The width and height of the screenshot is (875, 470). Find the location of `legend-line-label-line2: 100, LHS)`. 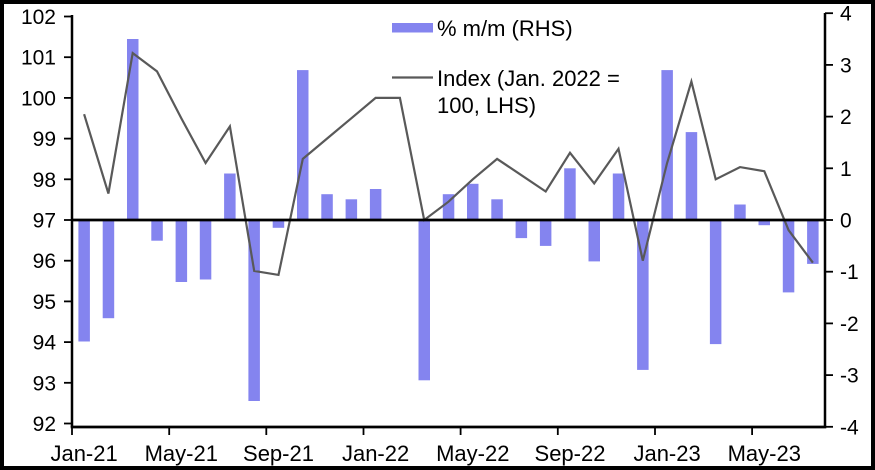

legend-line-label-line2: 100, LHS) is located at coordinates (486, 105).